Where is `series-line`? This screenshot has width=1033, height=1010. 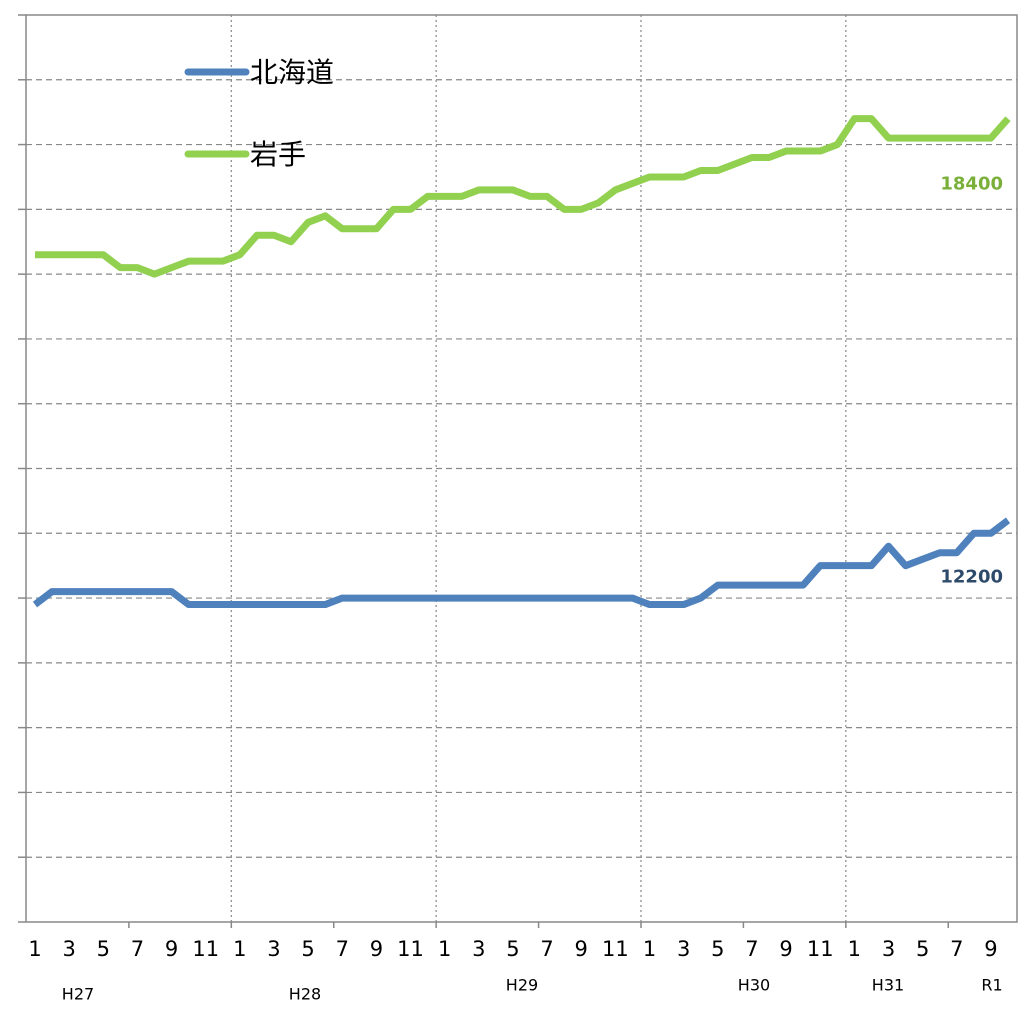 series-line is located at coordinates (521, 563).